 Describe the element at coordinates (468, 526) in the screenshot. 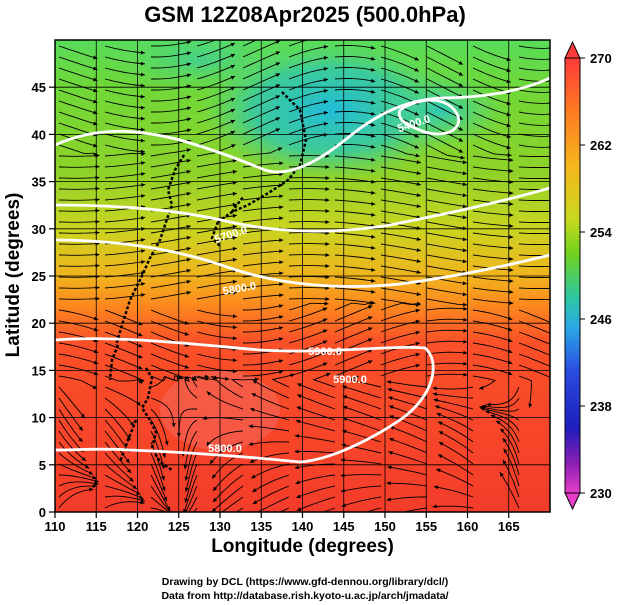

I see `x-tick-label: 160` at that location.